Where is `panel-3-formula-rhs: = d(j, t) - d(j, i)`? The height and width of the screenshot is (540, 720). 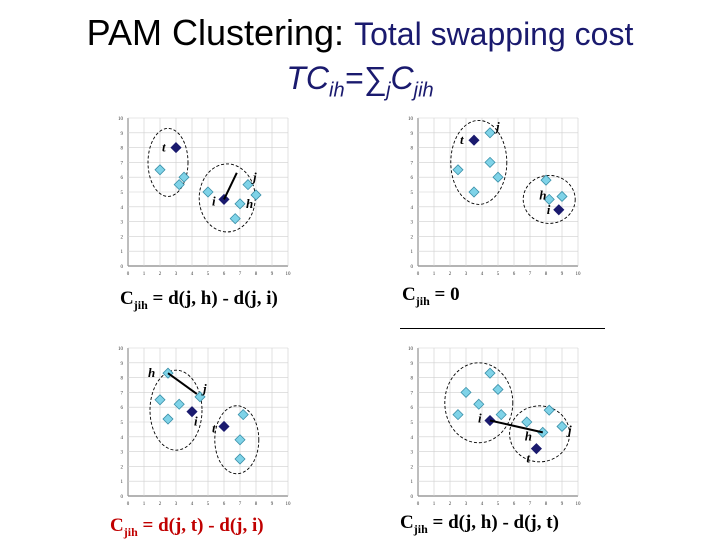 panel-3-formula-rhs: = d(j, t) - d(j, i) is located at coordinates (200, 525).